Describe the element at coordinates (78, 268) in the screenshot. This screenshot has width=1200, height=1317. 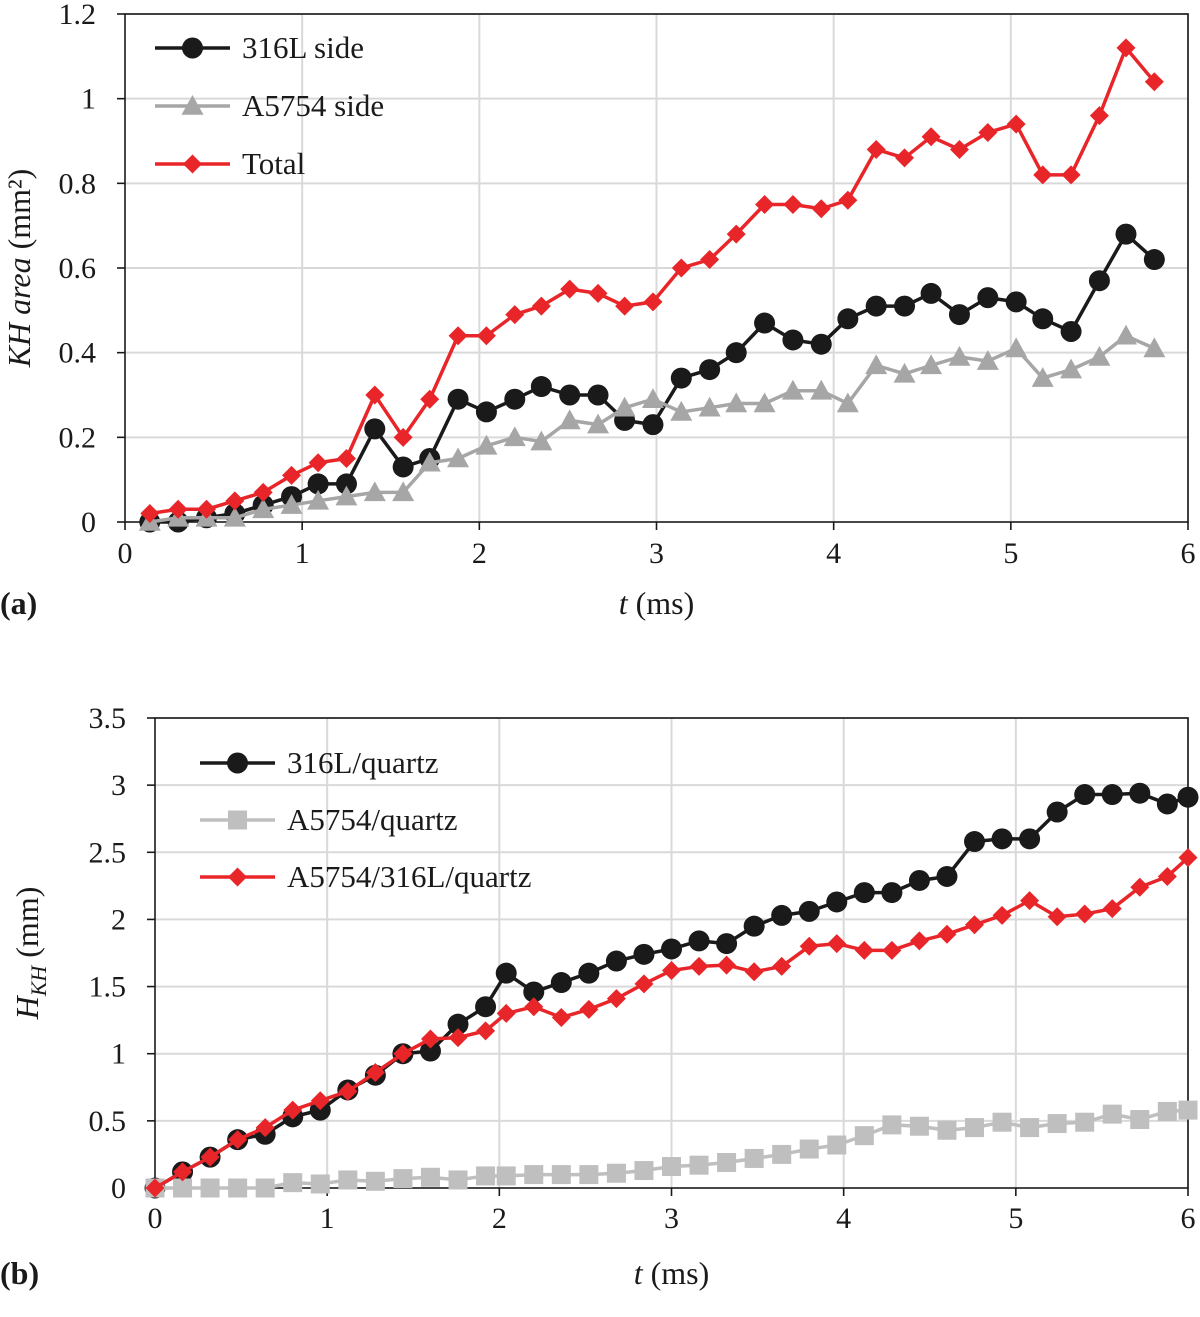
I see `a-ytick-label-3: 0.6` at that location.